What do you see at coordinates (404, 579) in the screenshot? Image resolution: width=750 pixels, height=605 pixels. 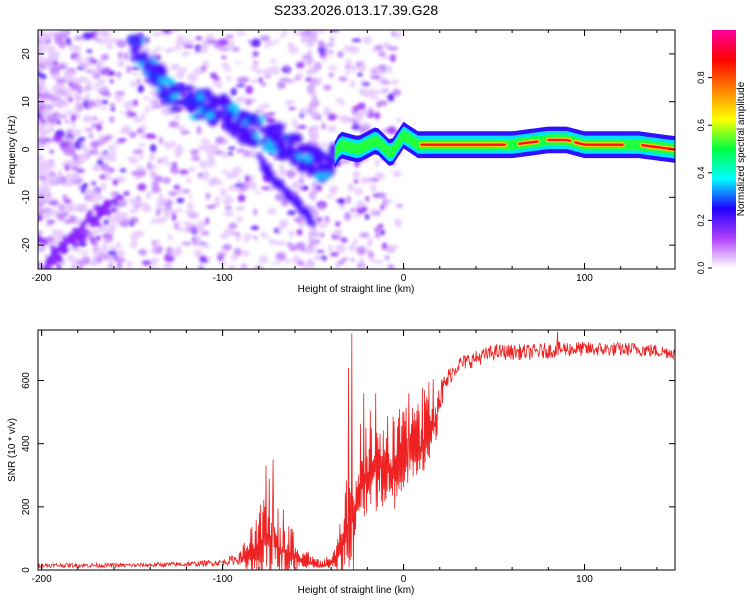 I see `snr-xtick-label: 0` at bounding box center [404, 579].